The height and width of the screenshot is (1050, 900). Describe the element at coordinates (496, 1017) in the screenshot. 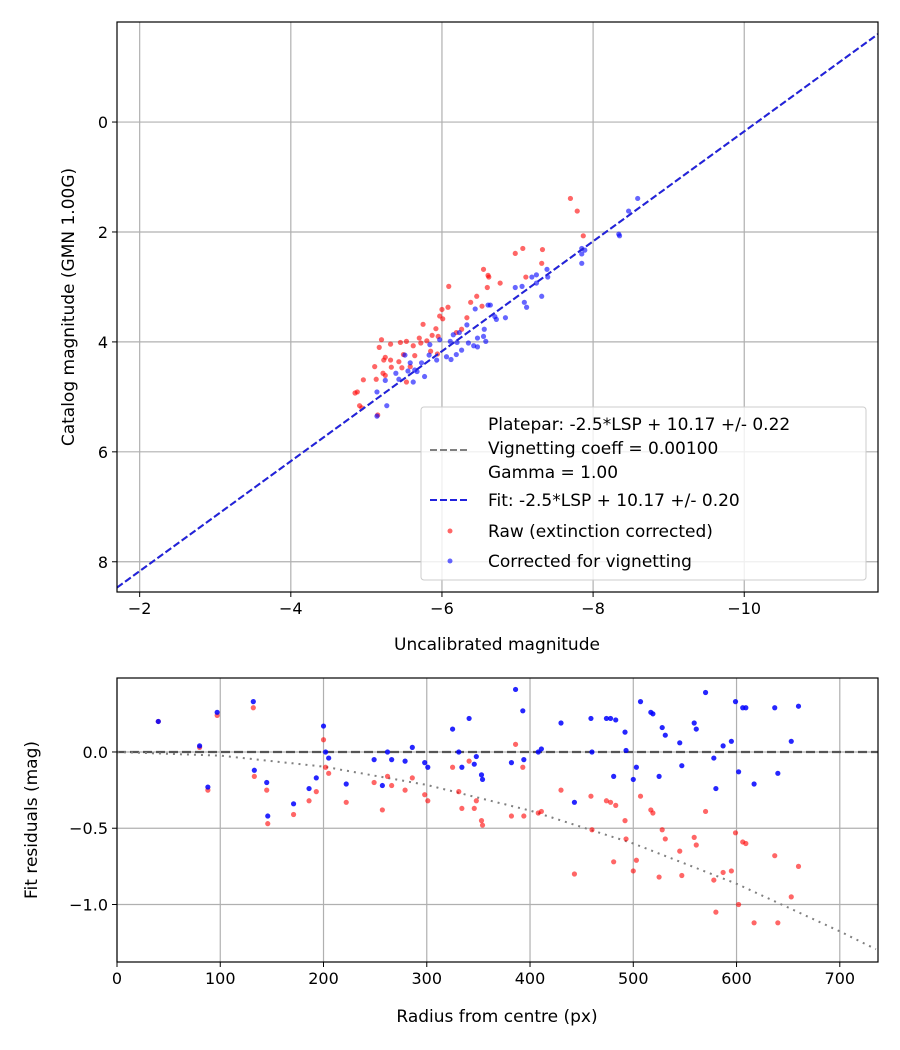

I see `x-axis-label: Radius from centre (px)` at that location.